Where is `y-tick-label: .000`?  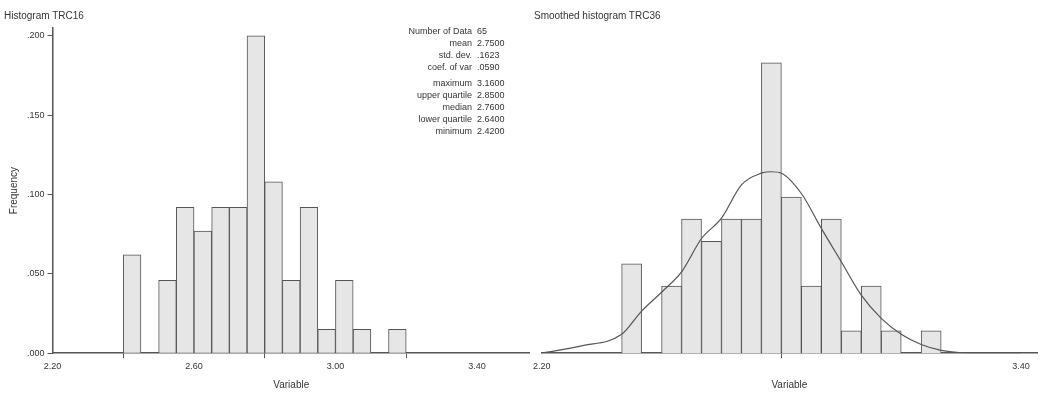 y-tick-label: .000 is located at coordinates (35, 352).